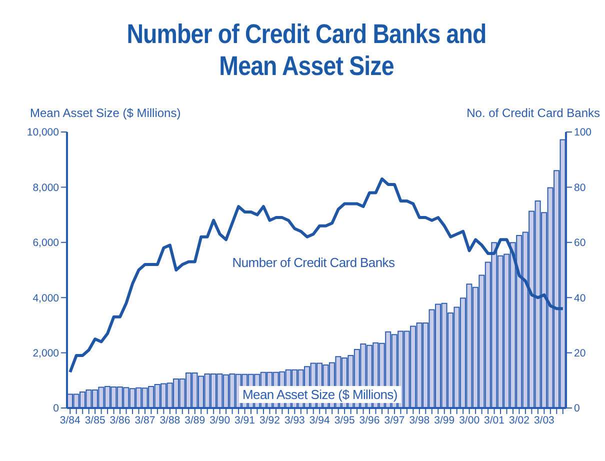  I want to click on x-tick-label: 3/01, so click(494, 420).